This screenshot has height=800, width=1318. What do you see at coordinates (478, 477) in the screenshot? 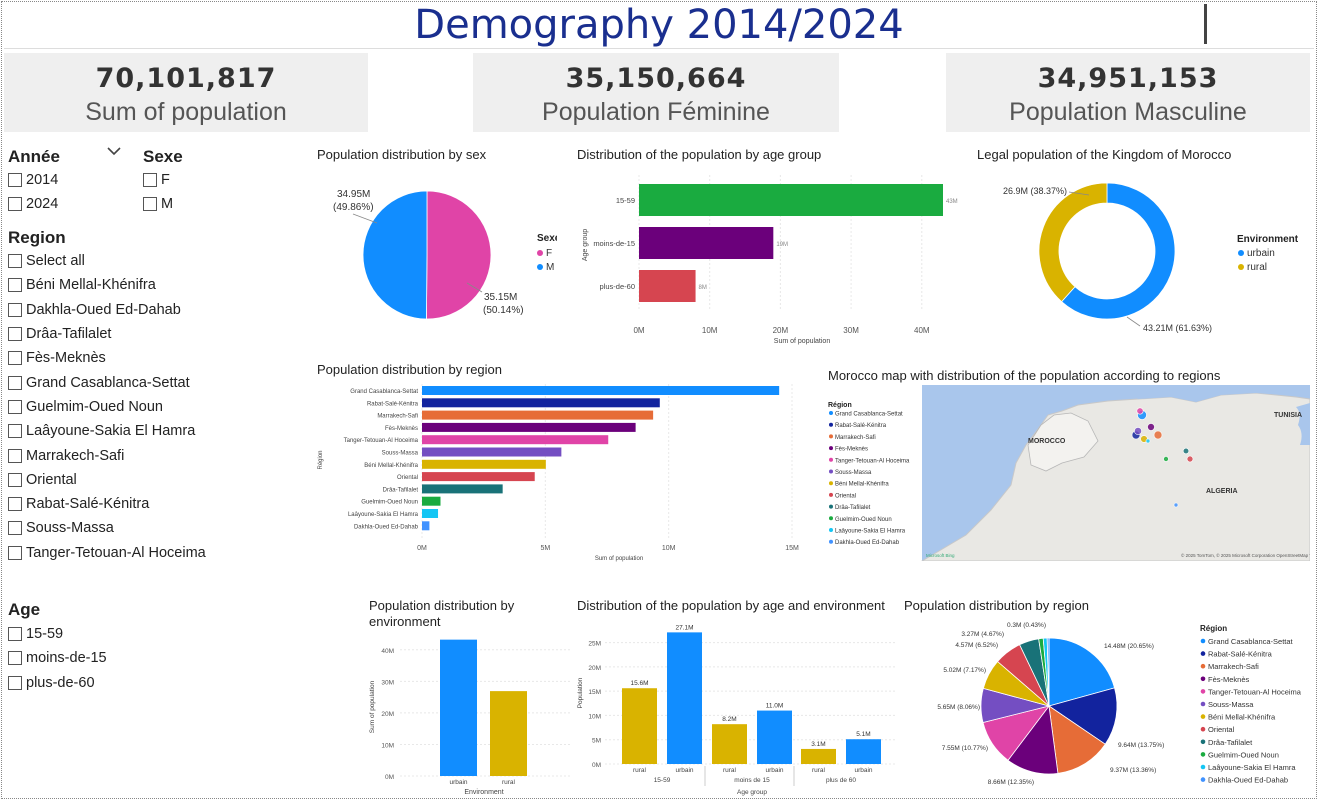
I see `bar-oriental` at bounding box center [478, 477].